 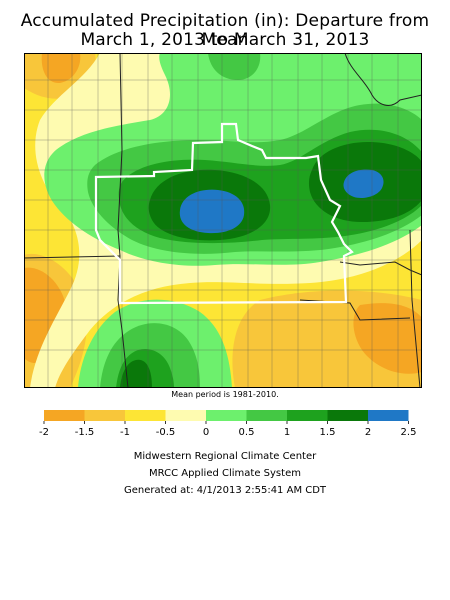 I want to click on map-date-range: March 1, 2013 to March 31, 2013, so click(x=225, y=40).